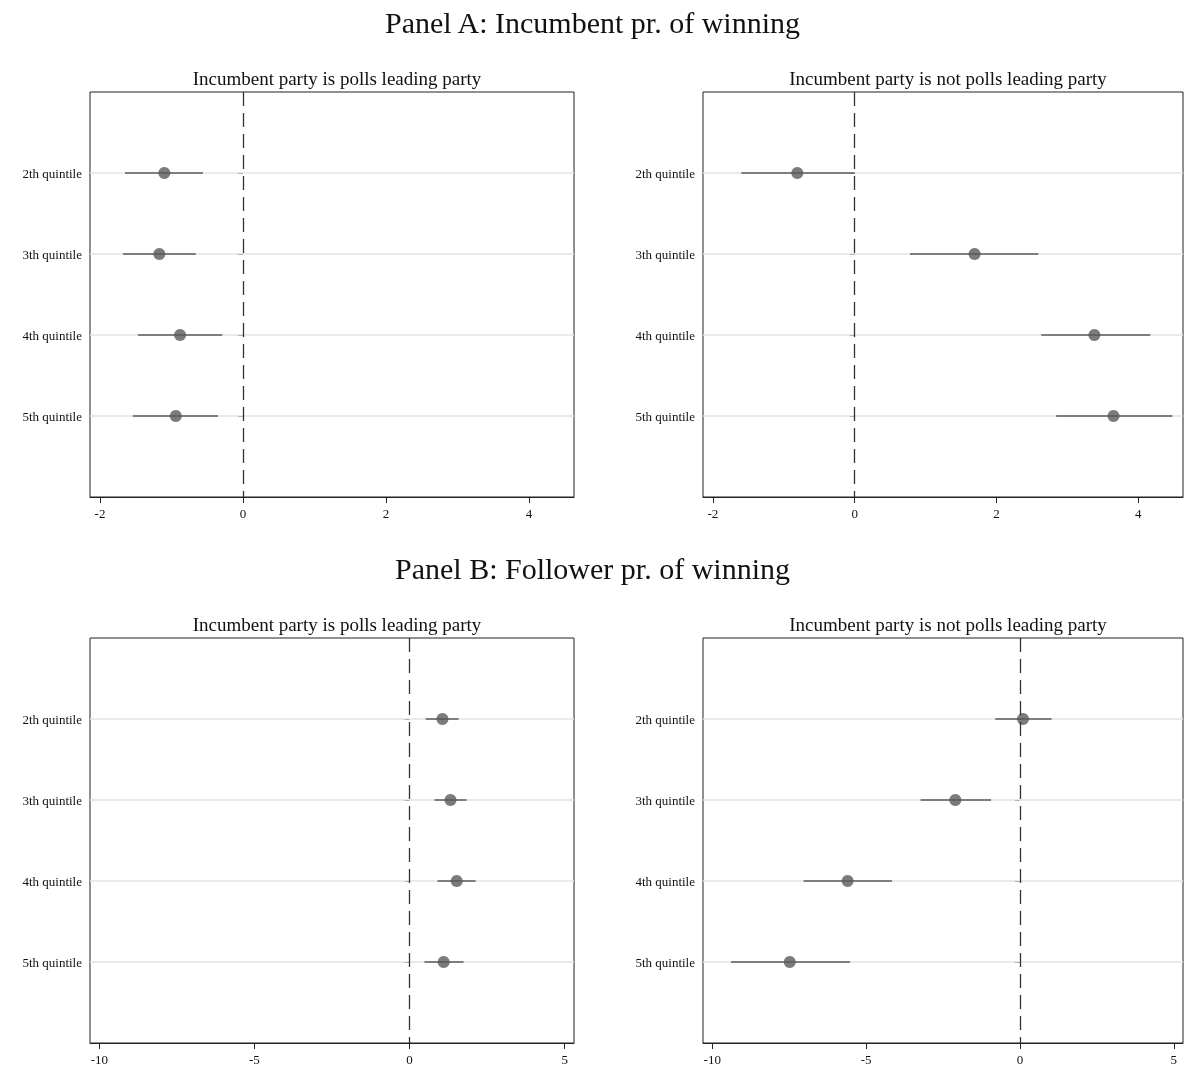 This screenshot has width=1185, height=1075. What do you see at coordinates (592, 23) in the screenshot?
I see `text: Panel A: Incumbent pr. of winning` at bounding box center [592, 23].